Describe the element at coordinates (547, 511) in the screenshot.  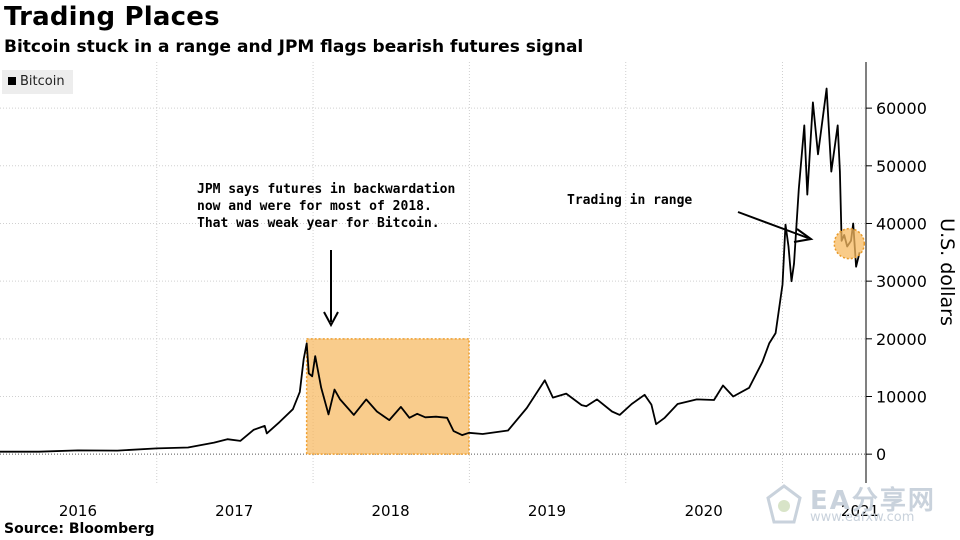
I see `x-tick-label-2019: 2019` at that location.